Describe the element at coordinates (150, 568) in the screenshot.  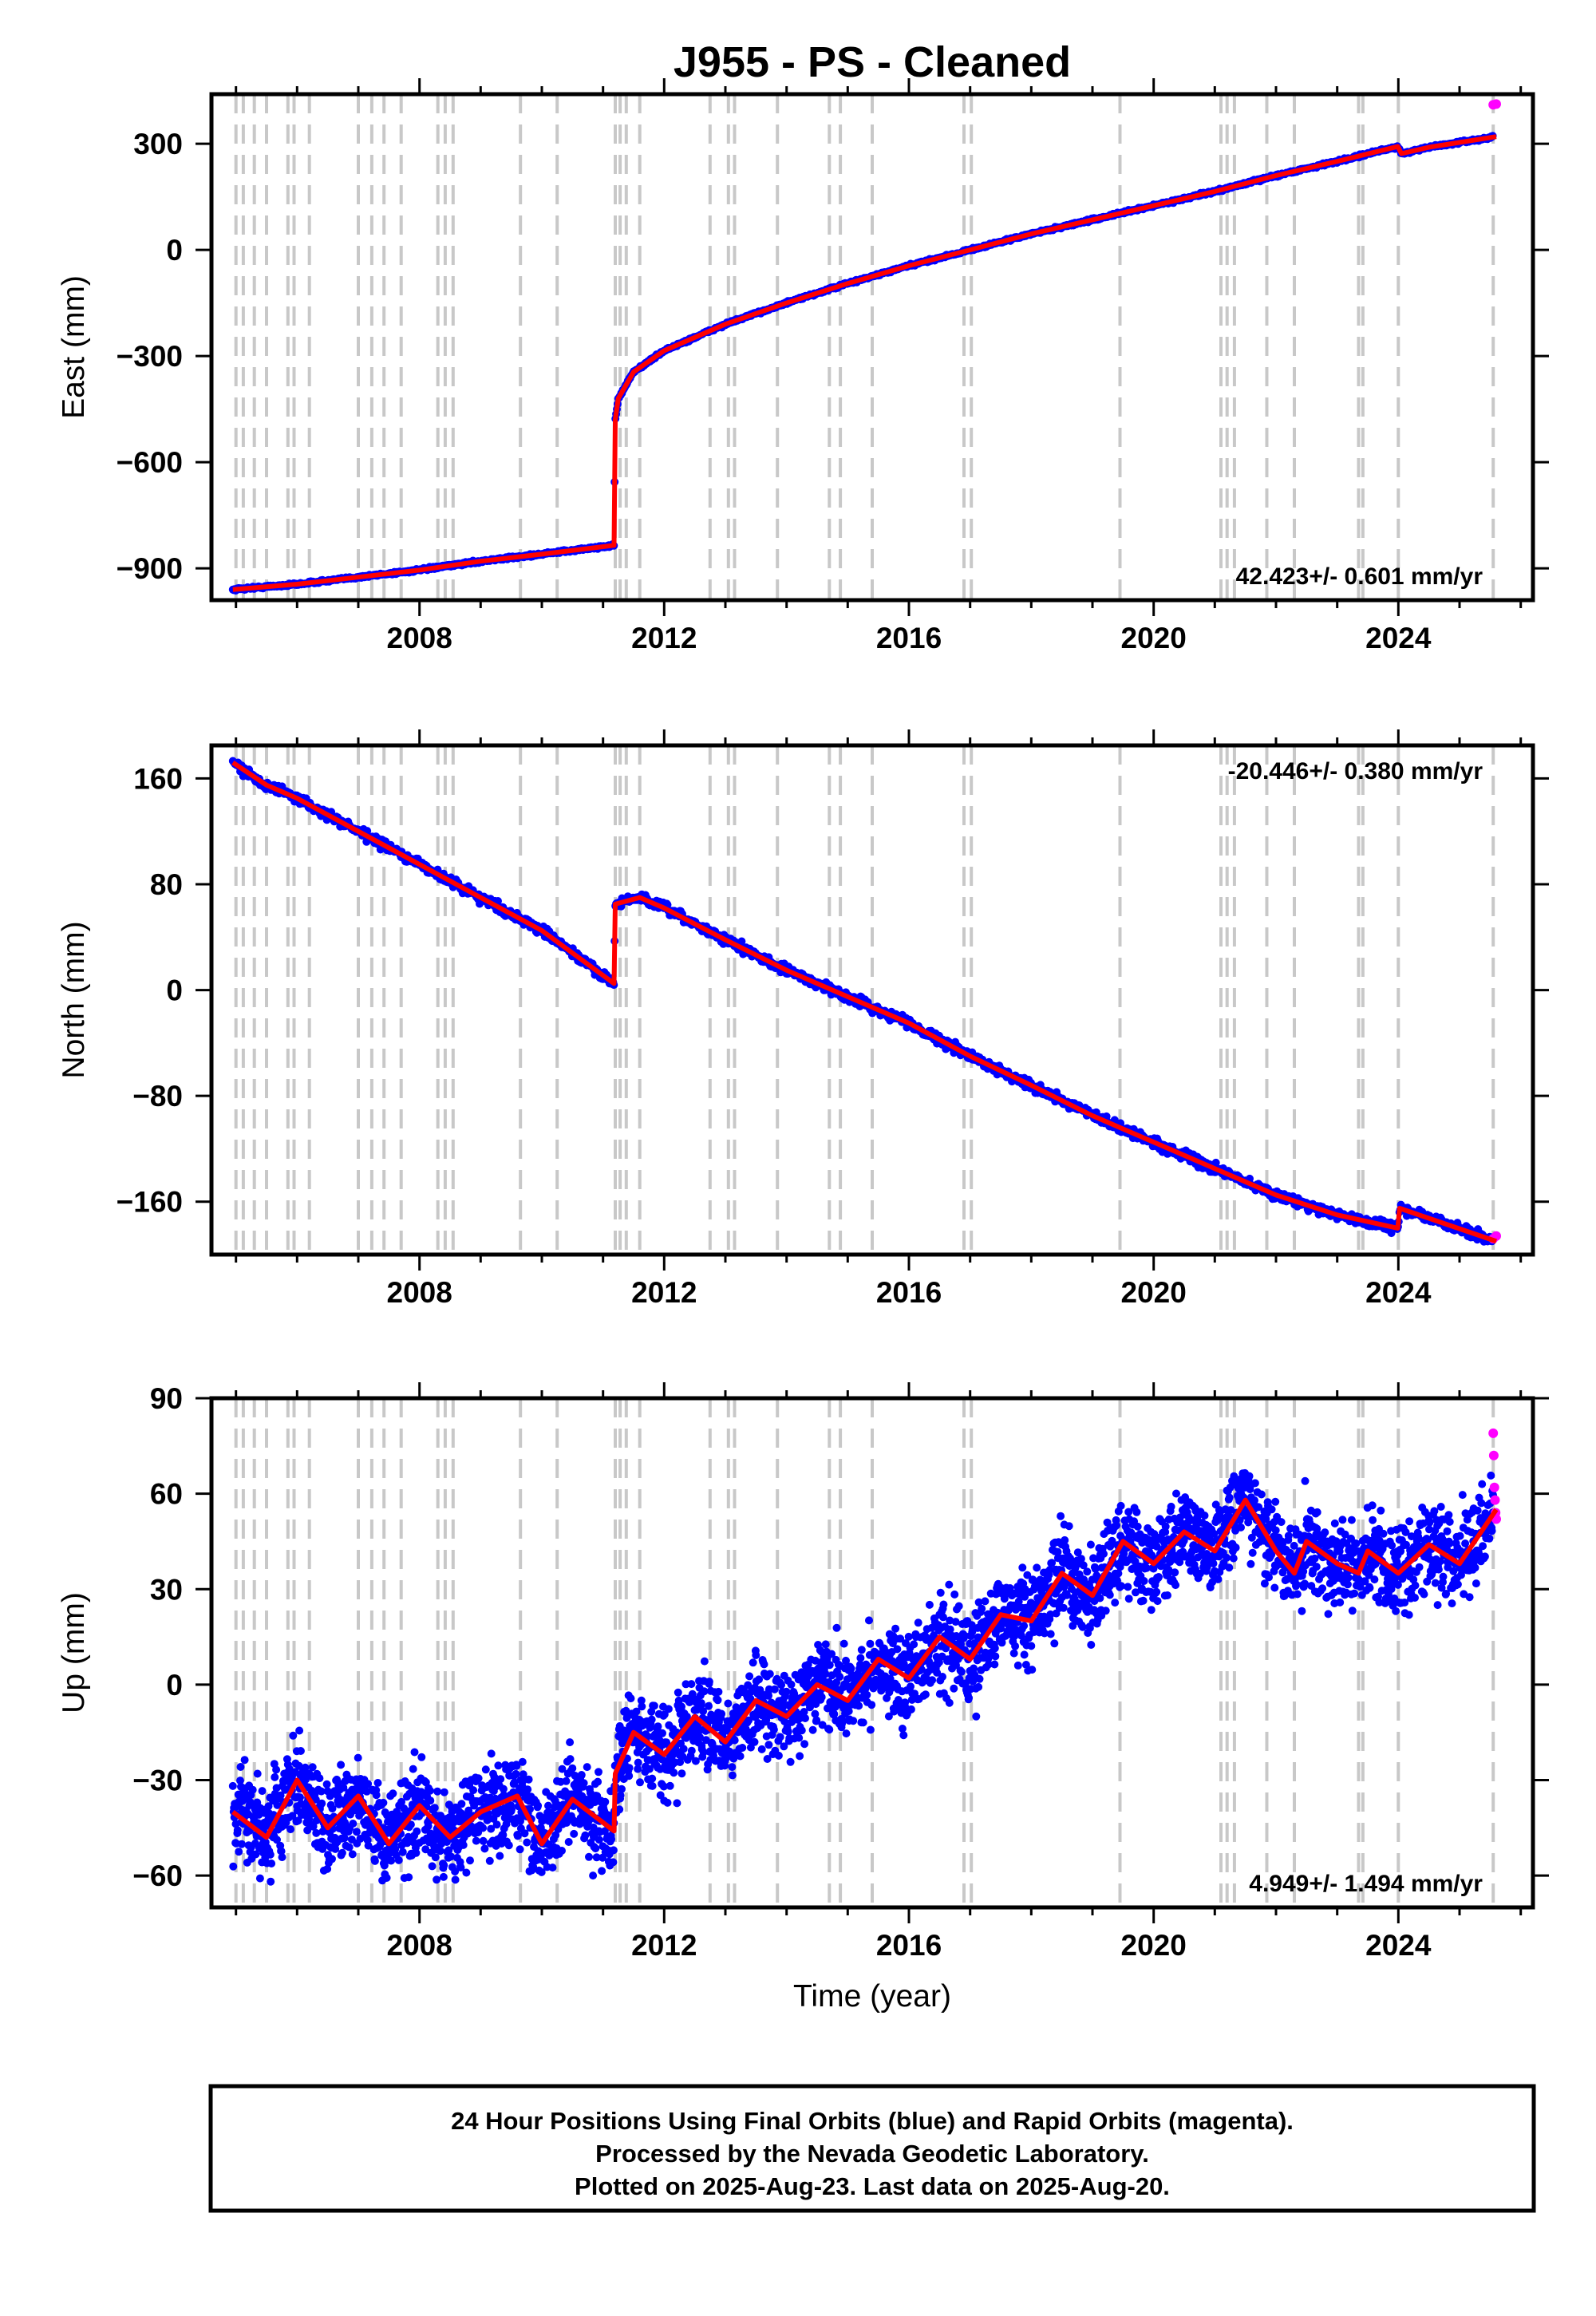
I see `y-tick-label: −900` at that location.